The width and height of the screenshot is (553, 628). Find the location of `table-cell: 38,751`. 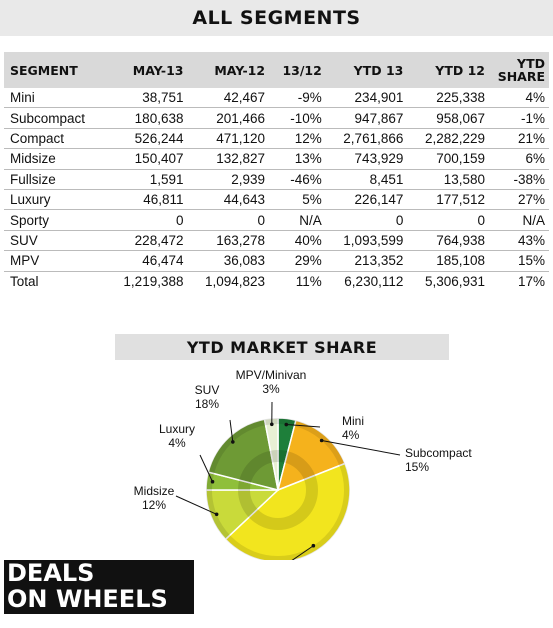

table-cell: 38,751 is located at coordinates (146, 98).